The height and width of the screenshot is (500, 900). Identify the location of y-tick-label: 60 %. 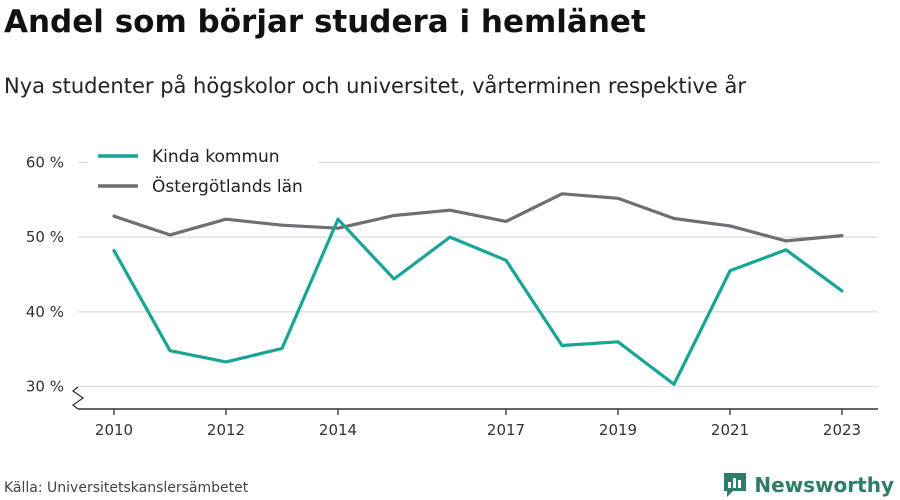
(45, 162).